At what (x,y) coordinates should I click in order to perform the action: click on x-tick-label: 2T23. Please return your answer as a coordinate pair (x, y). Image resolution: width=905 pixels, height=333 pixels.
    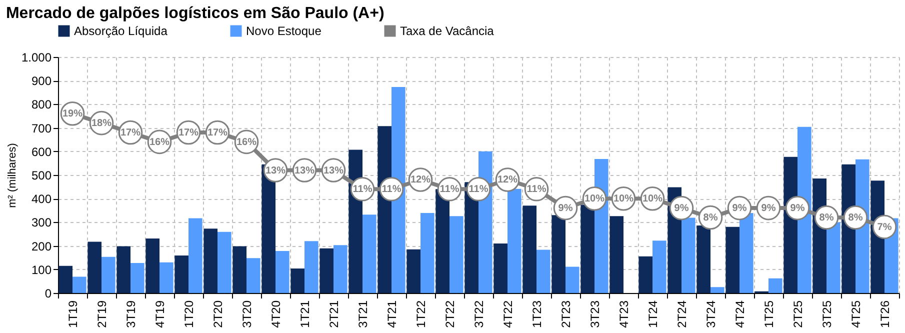
    Looking at the image, I should click on (566, 314).